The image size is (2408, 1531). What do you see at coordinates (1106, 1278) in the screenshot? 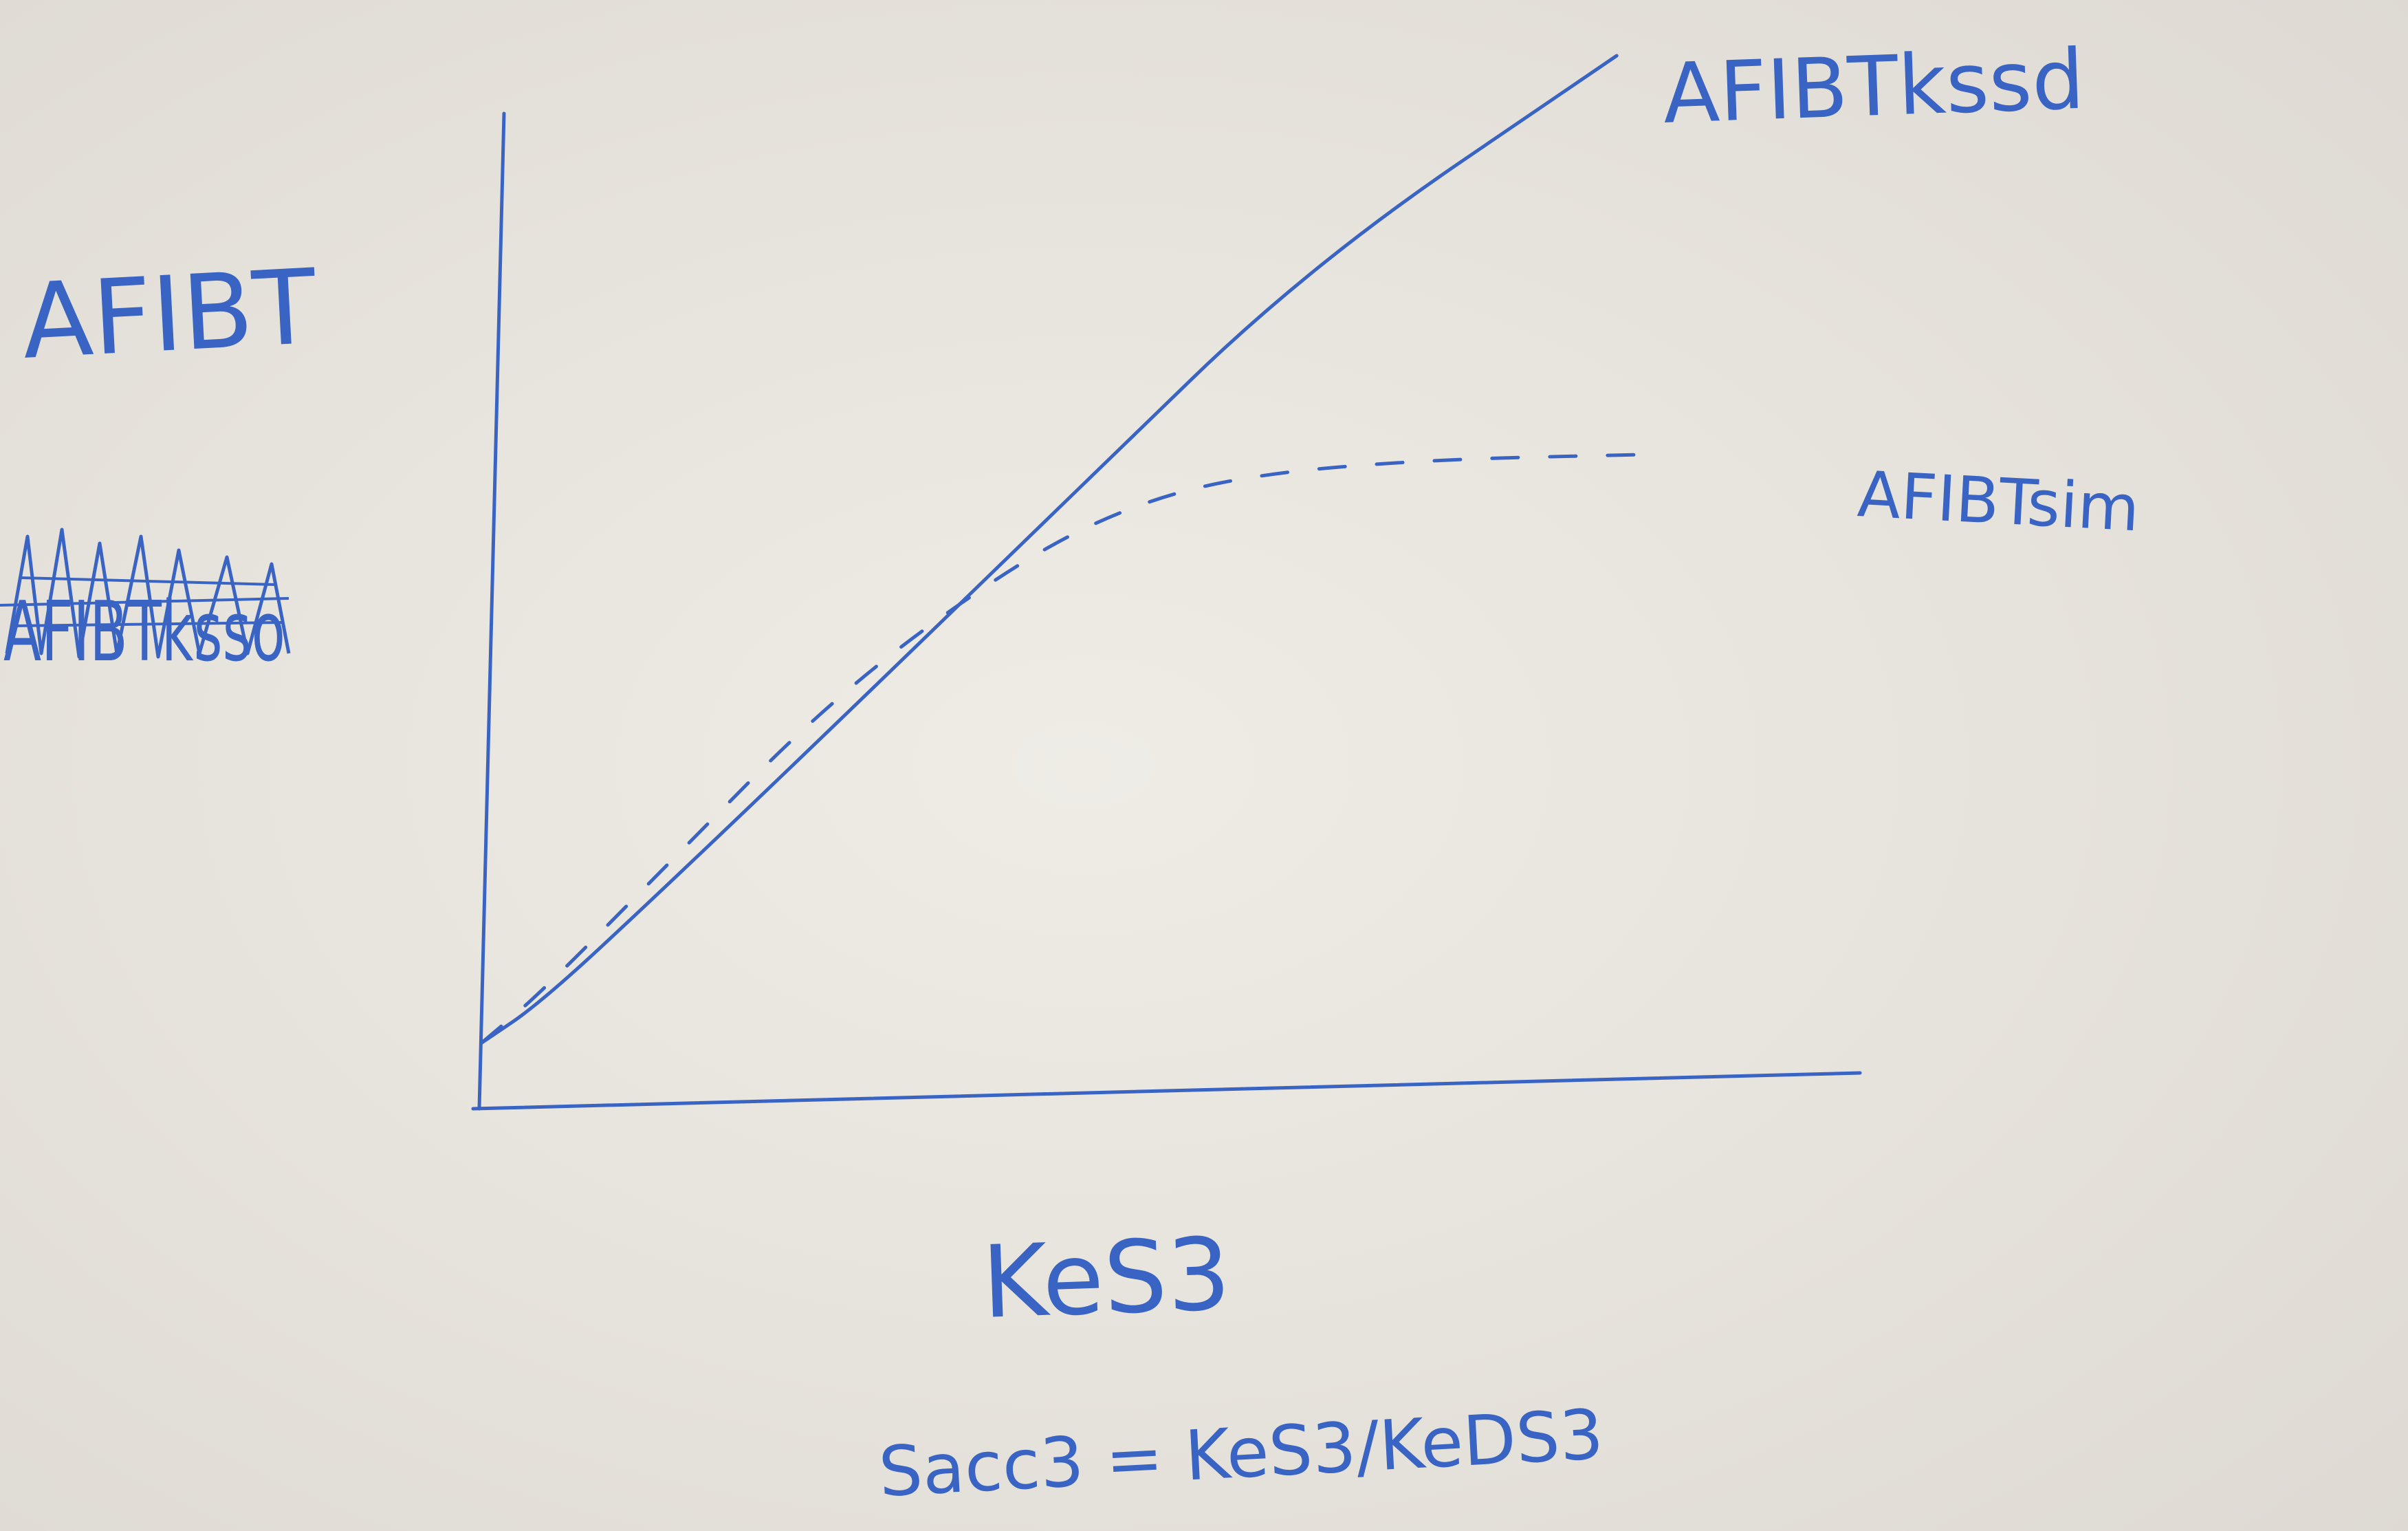
I see `x-axis-label: KeS3` at bounding box center [1106, 1278].